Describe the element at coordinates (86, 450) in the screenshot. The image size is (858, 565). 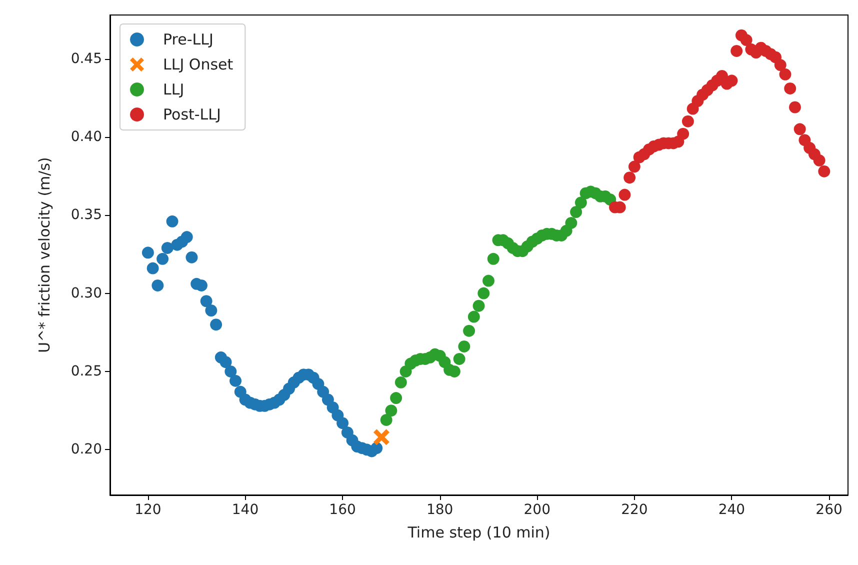
I see `y-tick-label: 0.20` at that location.